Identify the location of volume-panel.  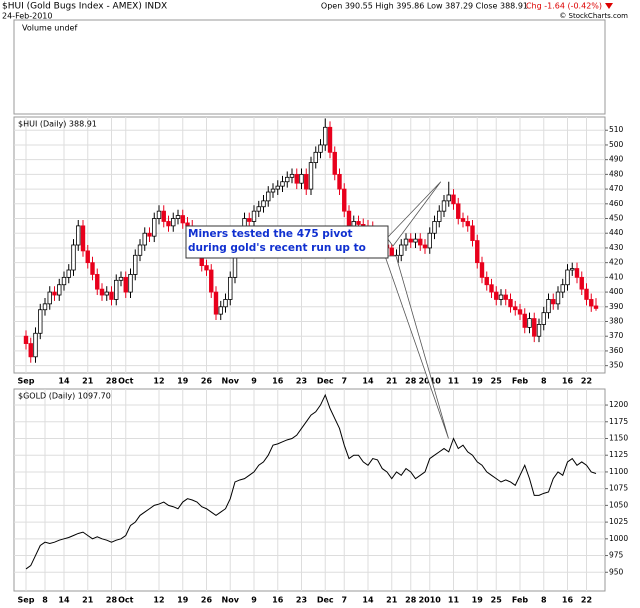
(309, 67).